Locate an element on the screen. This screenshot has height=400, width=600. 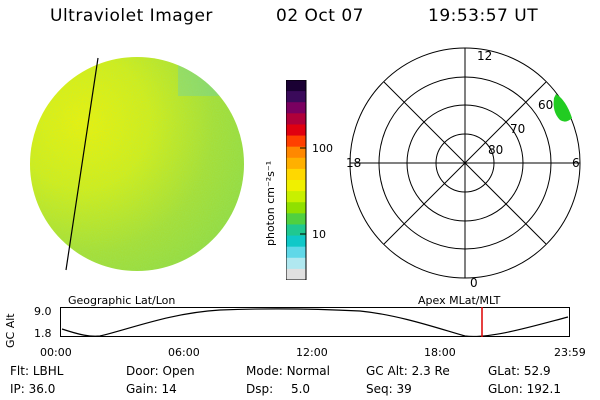
xtick-0000: 00:00 is located at coordinates (56, 352).